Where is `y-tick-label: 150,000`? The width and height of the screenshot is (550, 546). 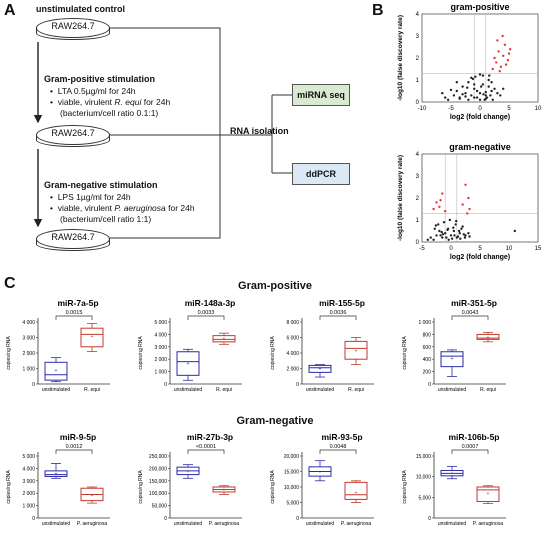
y-tick-label: 150,000 is located at coordinates (158, 482).